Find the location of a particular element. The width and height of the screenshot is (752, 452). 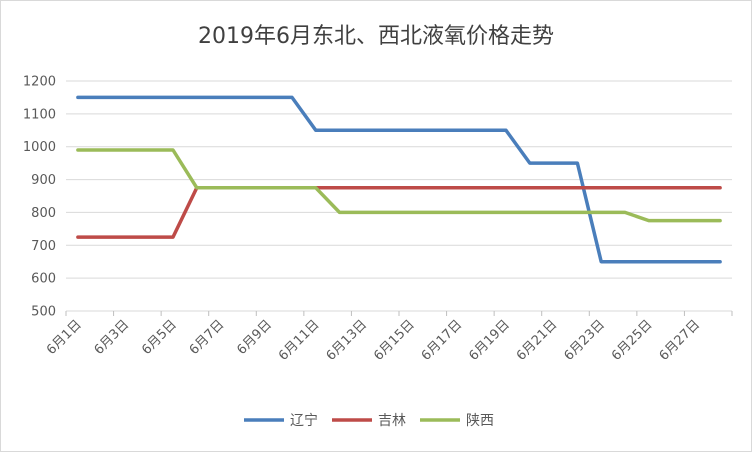

x-tick-label: 6月21日 is located at coordinates (537, 340).